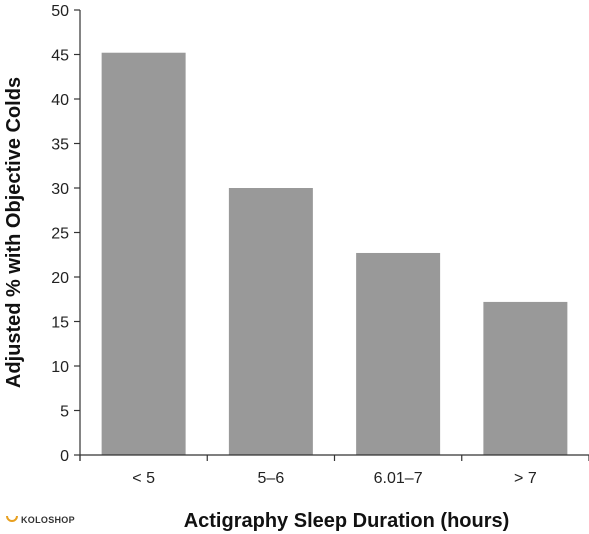 The height and width of the screenshot is (534, 589). Describe the element at coordinates (14, 232) in the screenshot. I see `y-axis-title: Adjusted % with Objective Colds` at that location.